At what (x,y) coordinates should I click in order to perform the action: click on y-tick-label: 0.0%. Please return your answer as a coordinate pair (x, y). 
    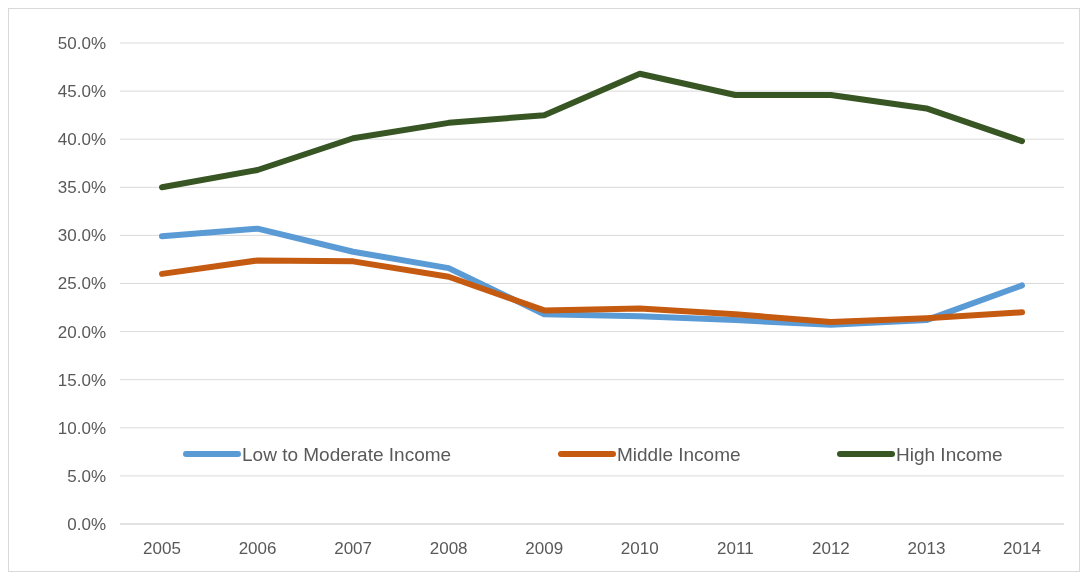
    Looking at the image, I should click on (86, 524).